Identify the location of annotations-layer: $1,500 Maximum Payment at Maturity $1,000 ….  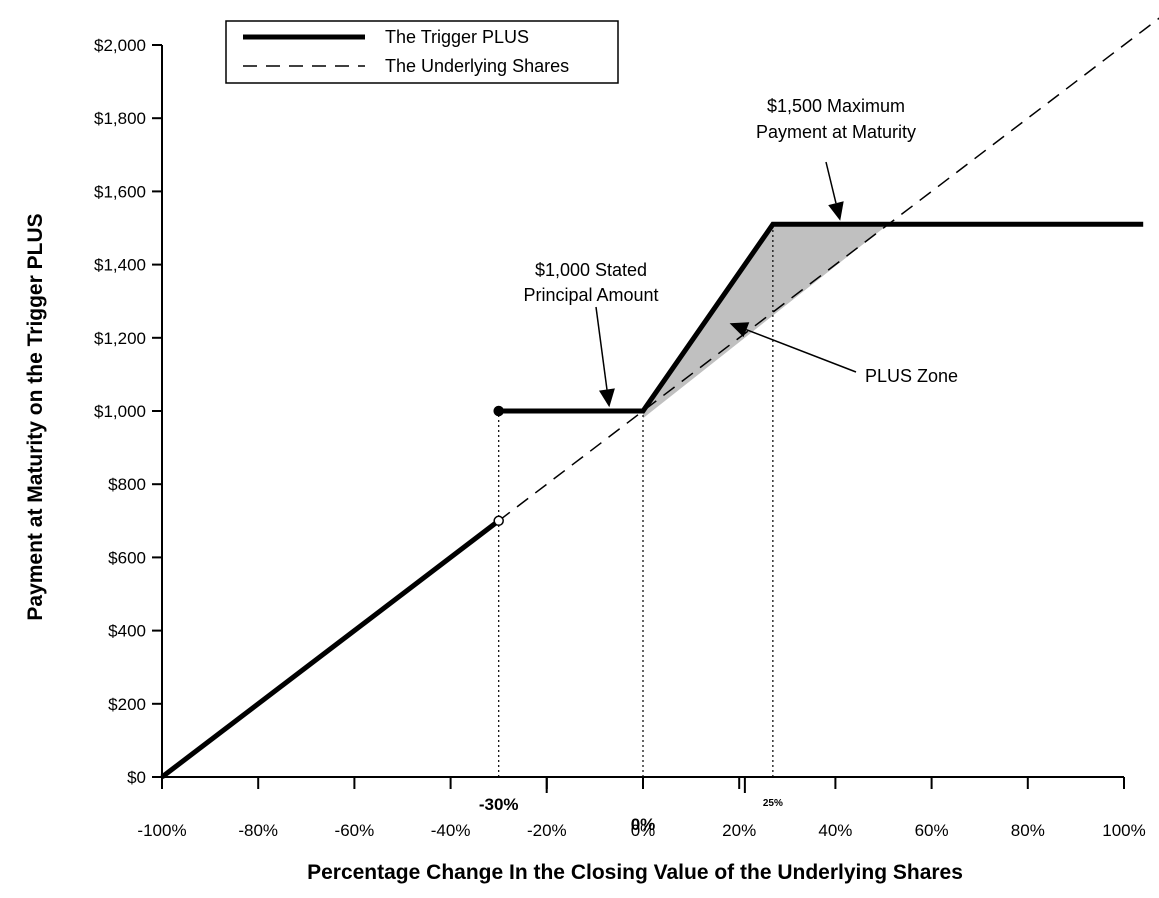
(740, 252).